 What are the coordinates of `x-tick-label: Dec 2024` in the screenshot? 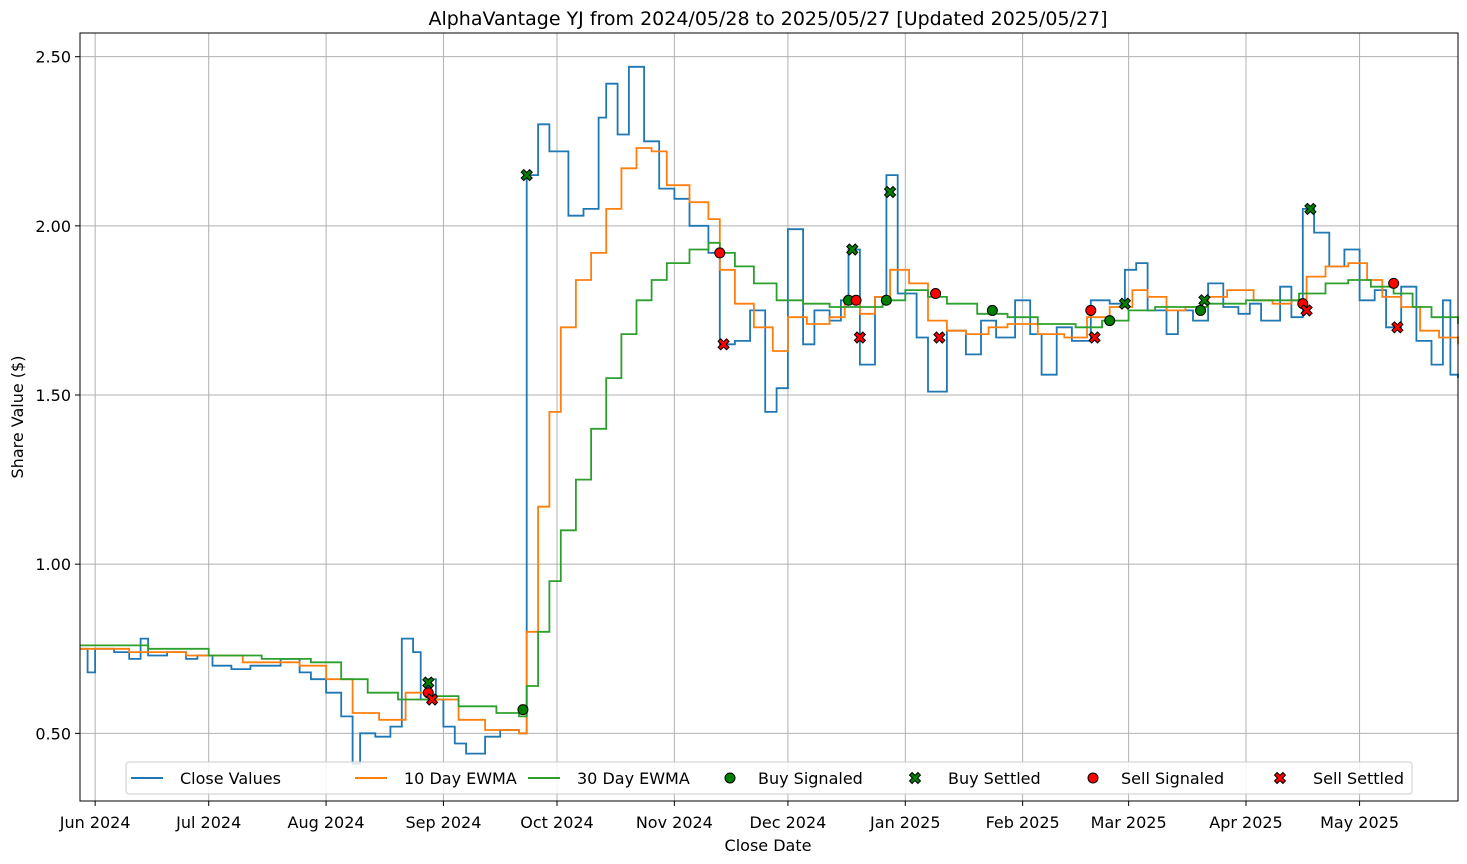 It's located at (788, 822).